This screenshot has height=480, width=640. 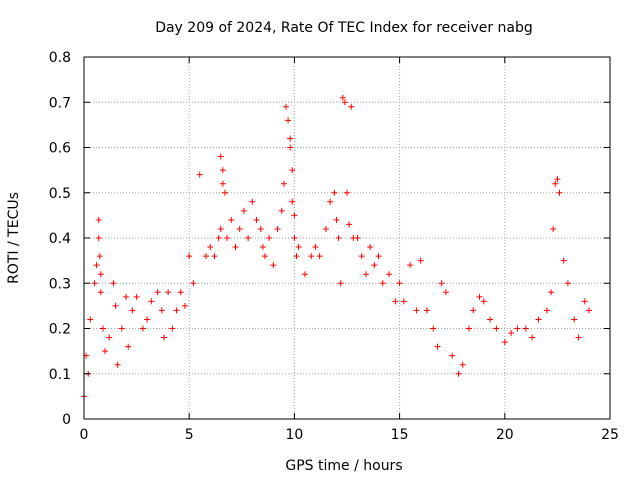 I want to click on y-tick-label: 0.4, so click(x=60, y=239).